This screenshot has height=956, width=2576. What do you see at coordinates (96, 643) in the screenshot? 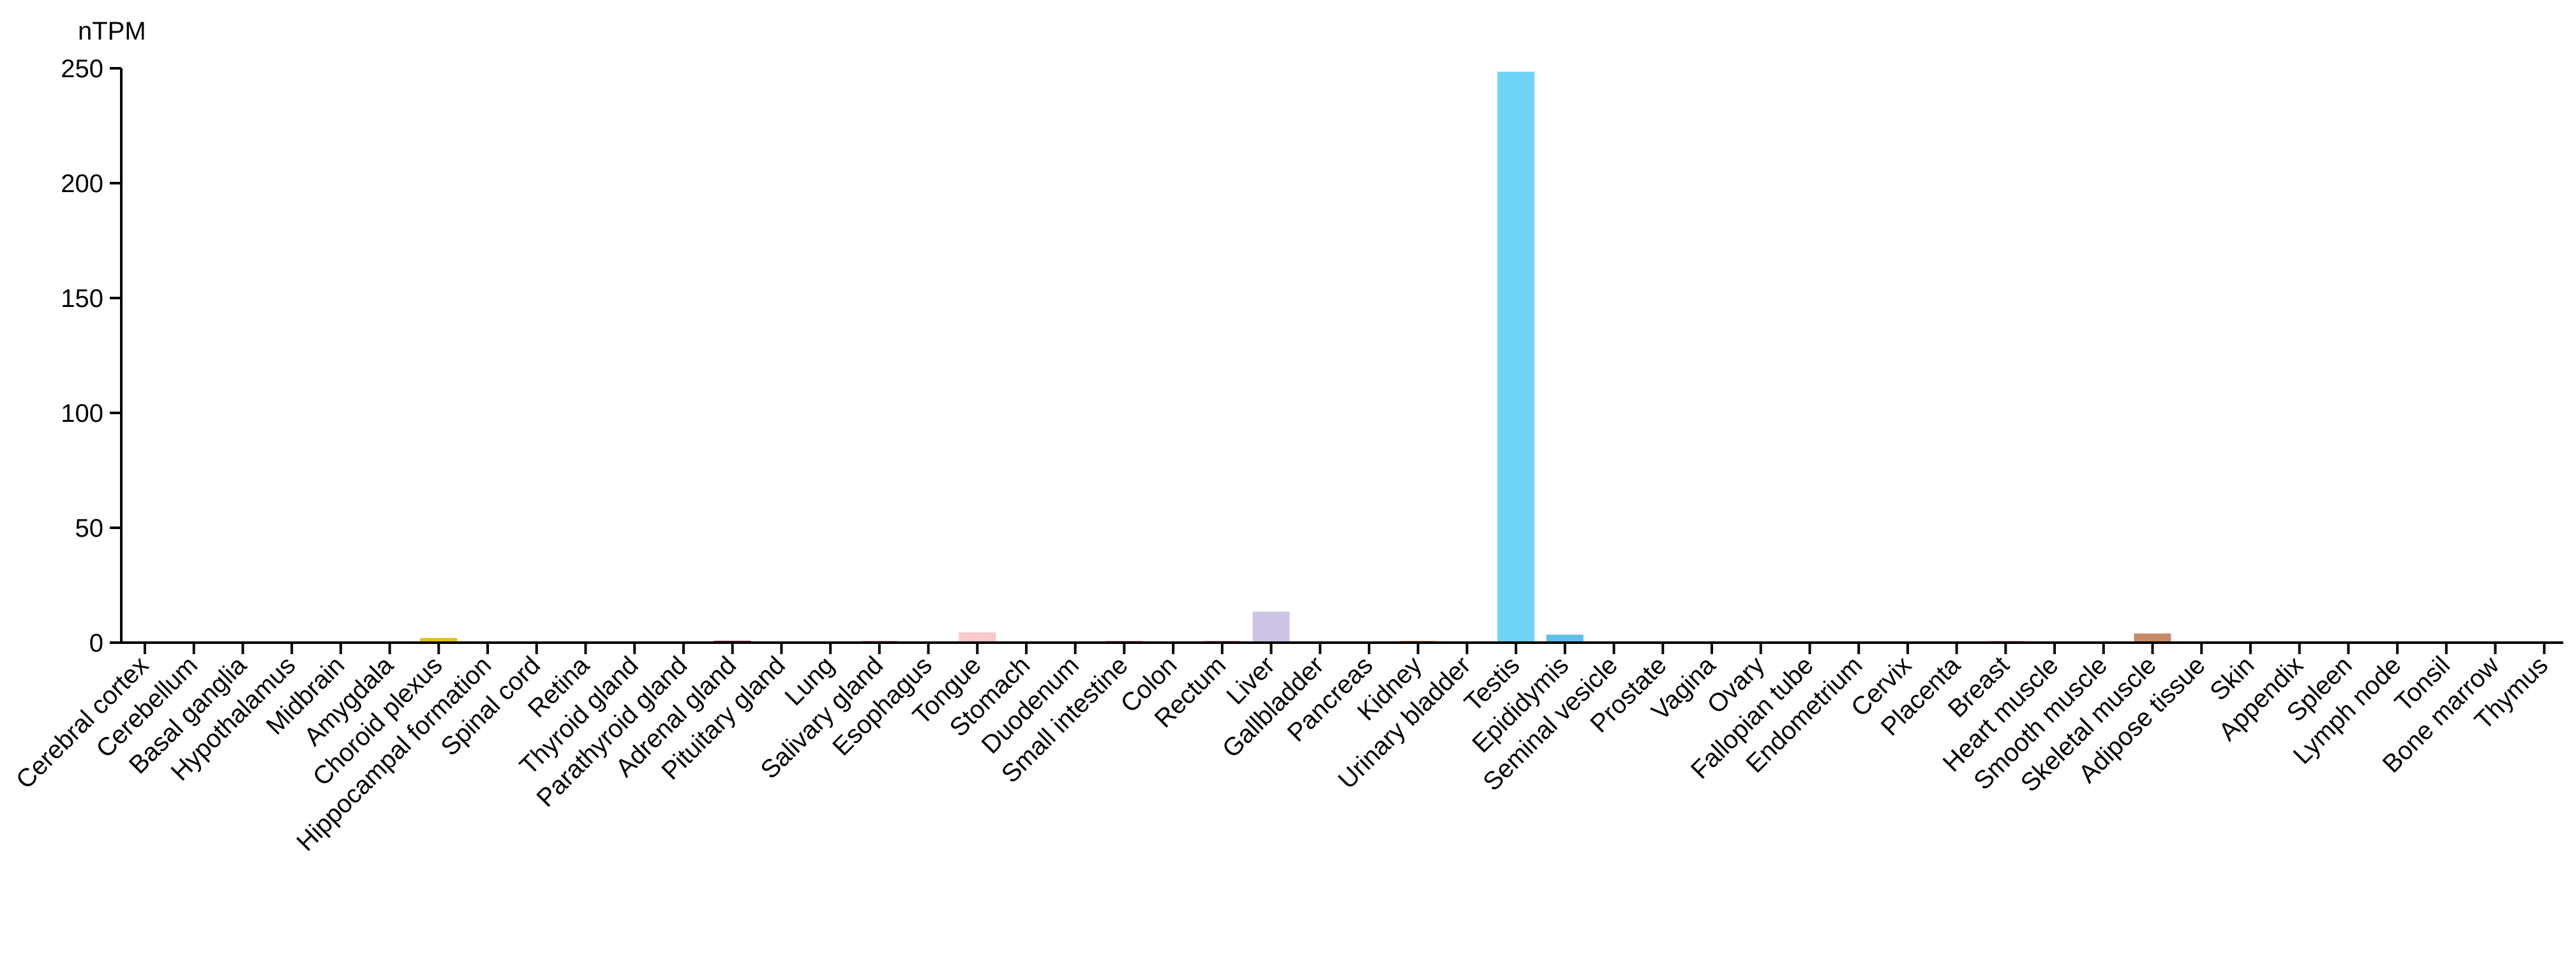
I see `y-tick-label: 0` at bounding box center [96, 643].